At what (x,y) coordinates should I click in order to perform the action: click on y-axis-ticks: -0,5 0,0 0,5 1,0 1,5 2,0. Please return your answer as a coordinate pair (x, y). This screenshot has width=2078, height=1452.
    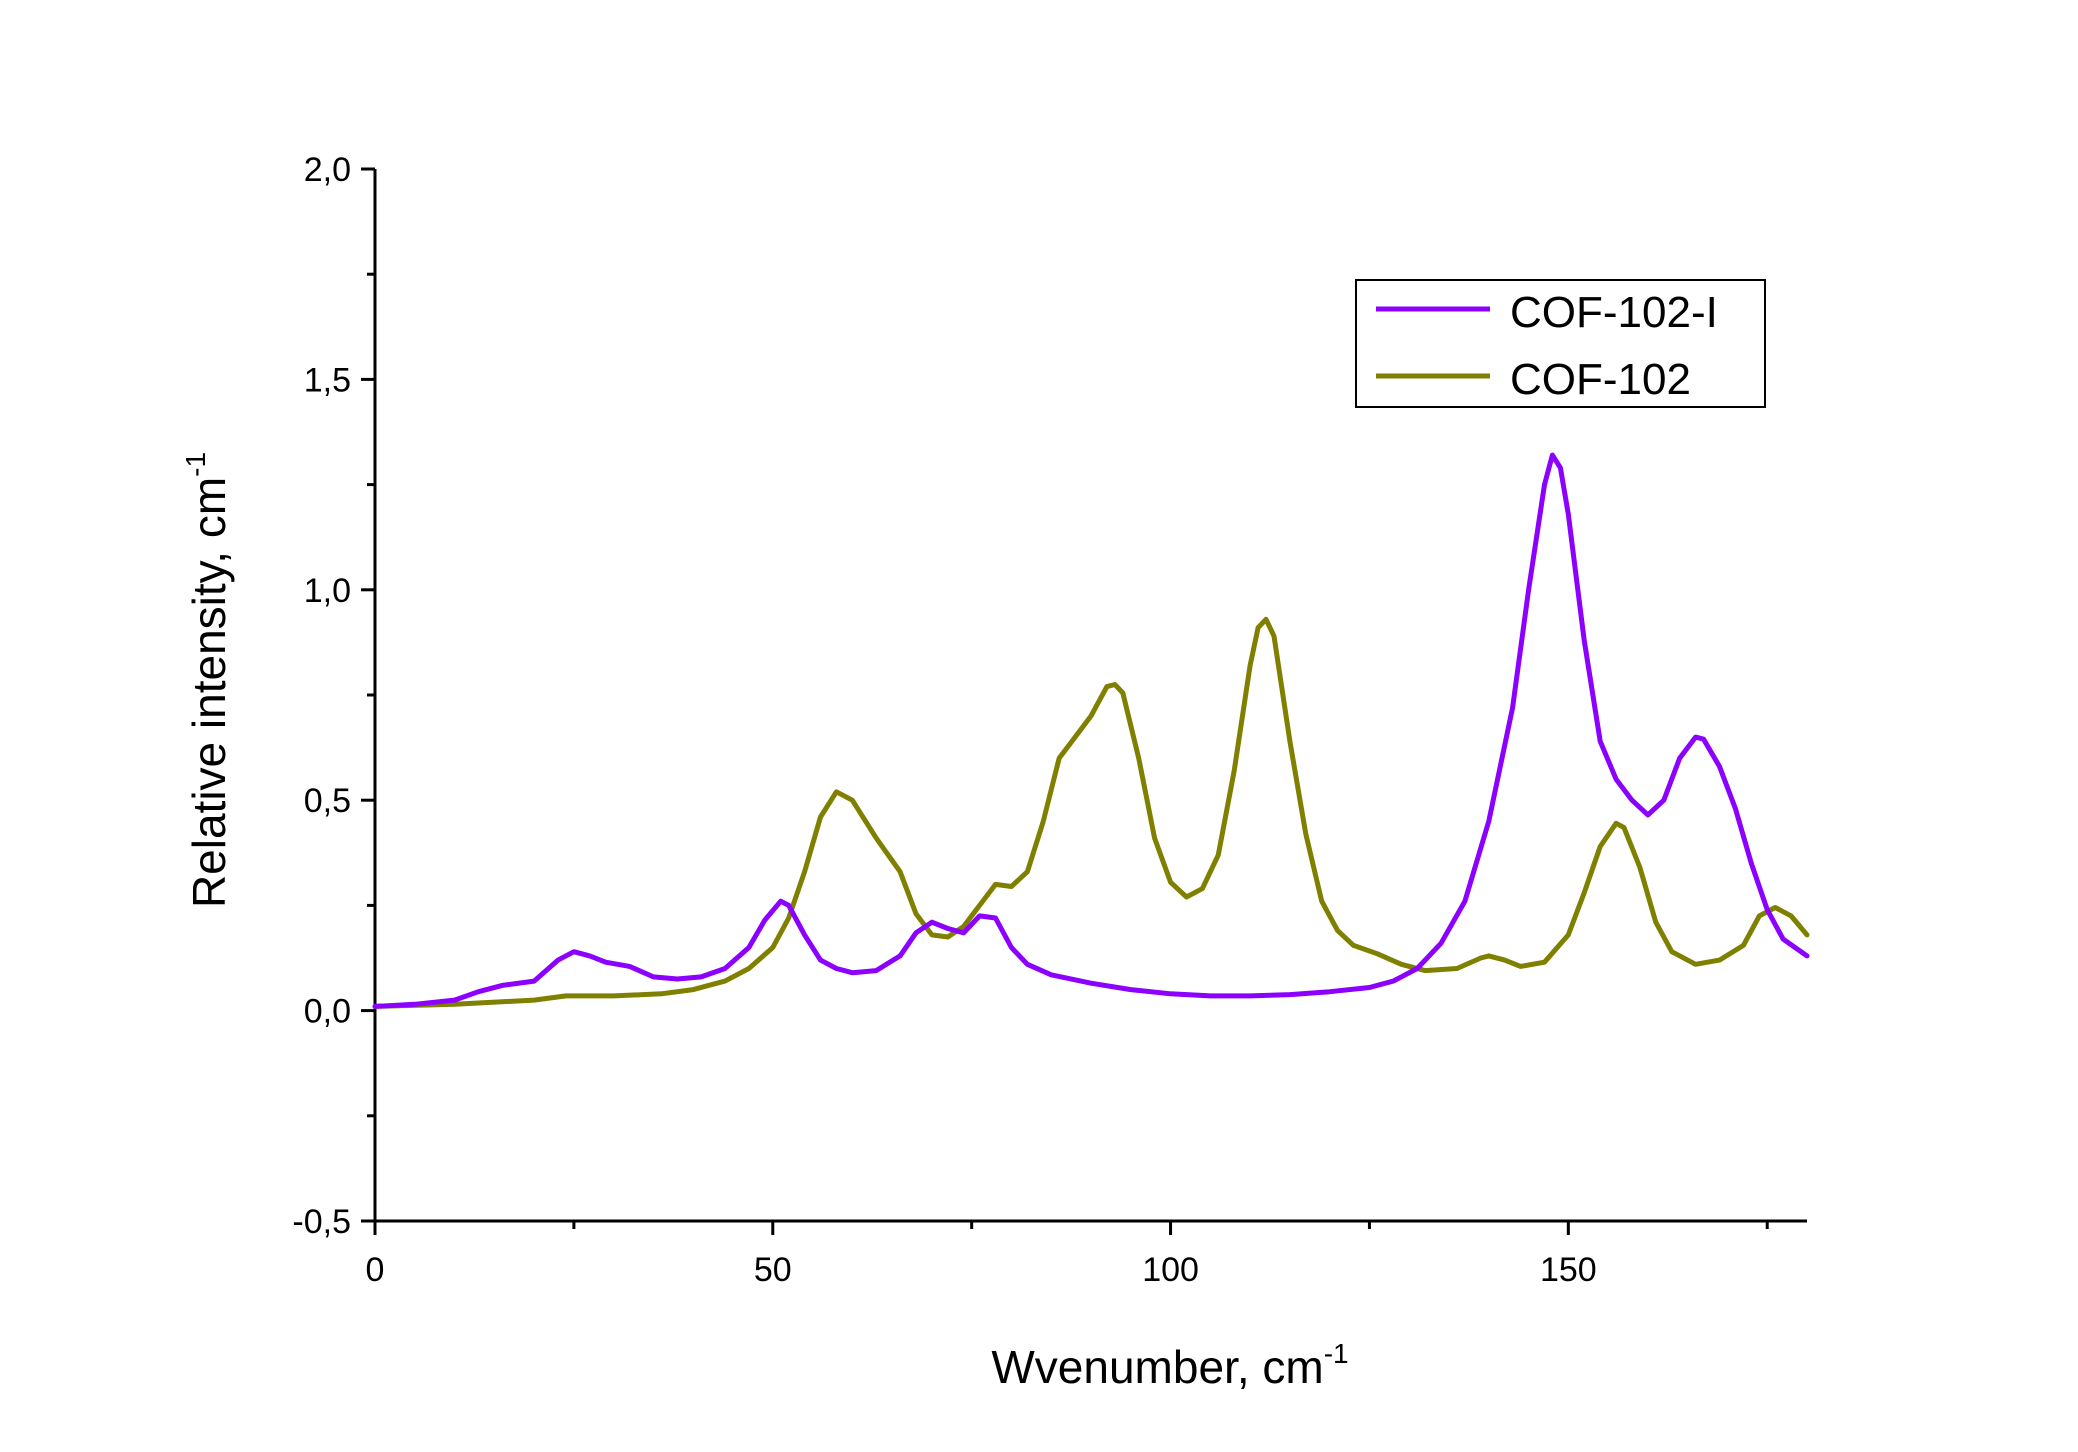
    Looking at the image, I should click on (333, 696).